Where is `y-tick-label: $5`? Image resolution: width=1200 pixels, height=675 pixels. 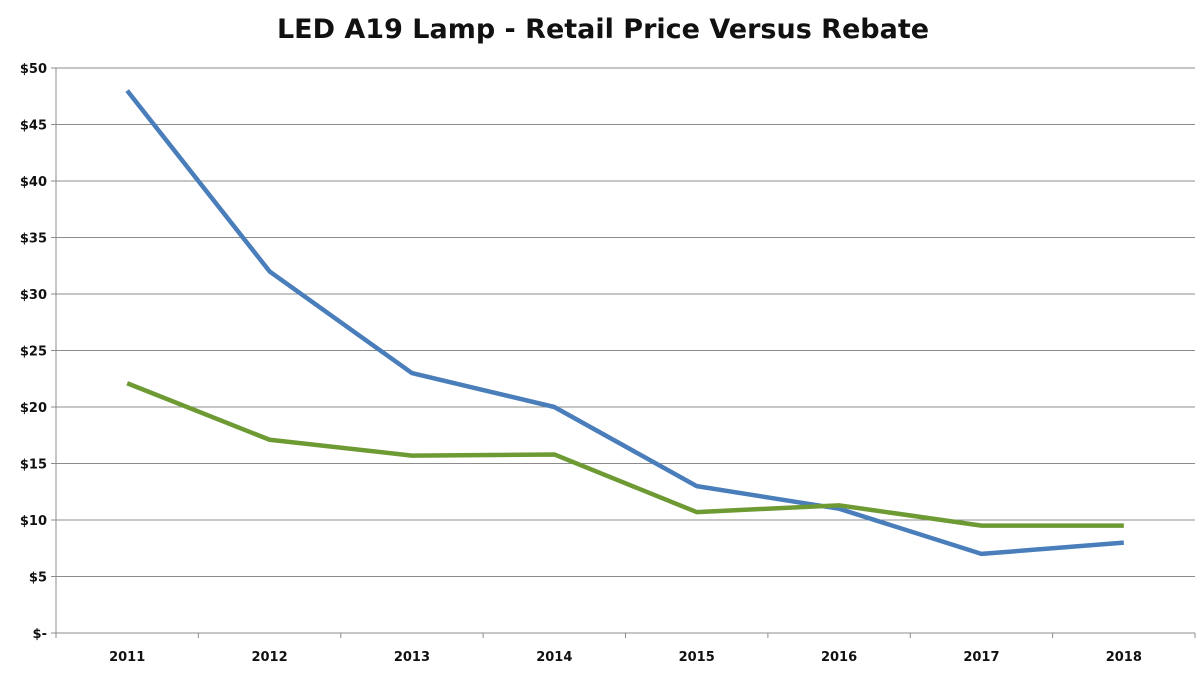 y-tick-label: $5 is located at coordinates (38, 578).